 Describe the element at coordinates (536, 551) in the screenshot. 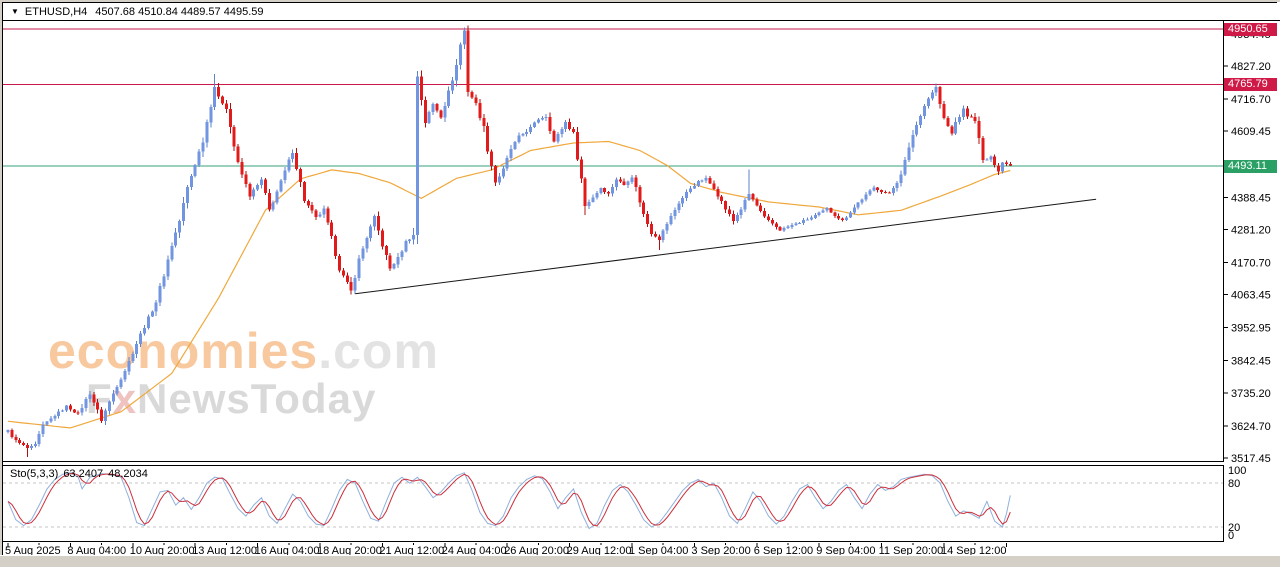

I see `svg-text: 26 Aug 20:00` at that location.